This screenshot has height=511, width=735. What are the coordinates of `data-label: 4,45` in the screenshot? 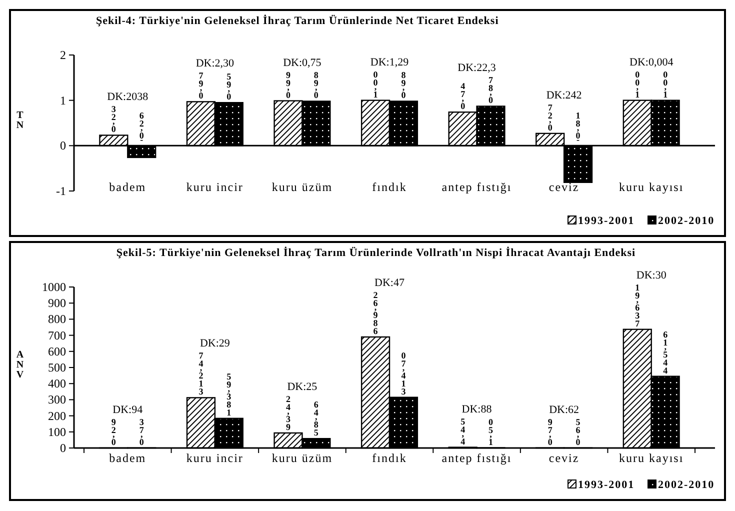 It's located at (463, 431).